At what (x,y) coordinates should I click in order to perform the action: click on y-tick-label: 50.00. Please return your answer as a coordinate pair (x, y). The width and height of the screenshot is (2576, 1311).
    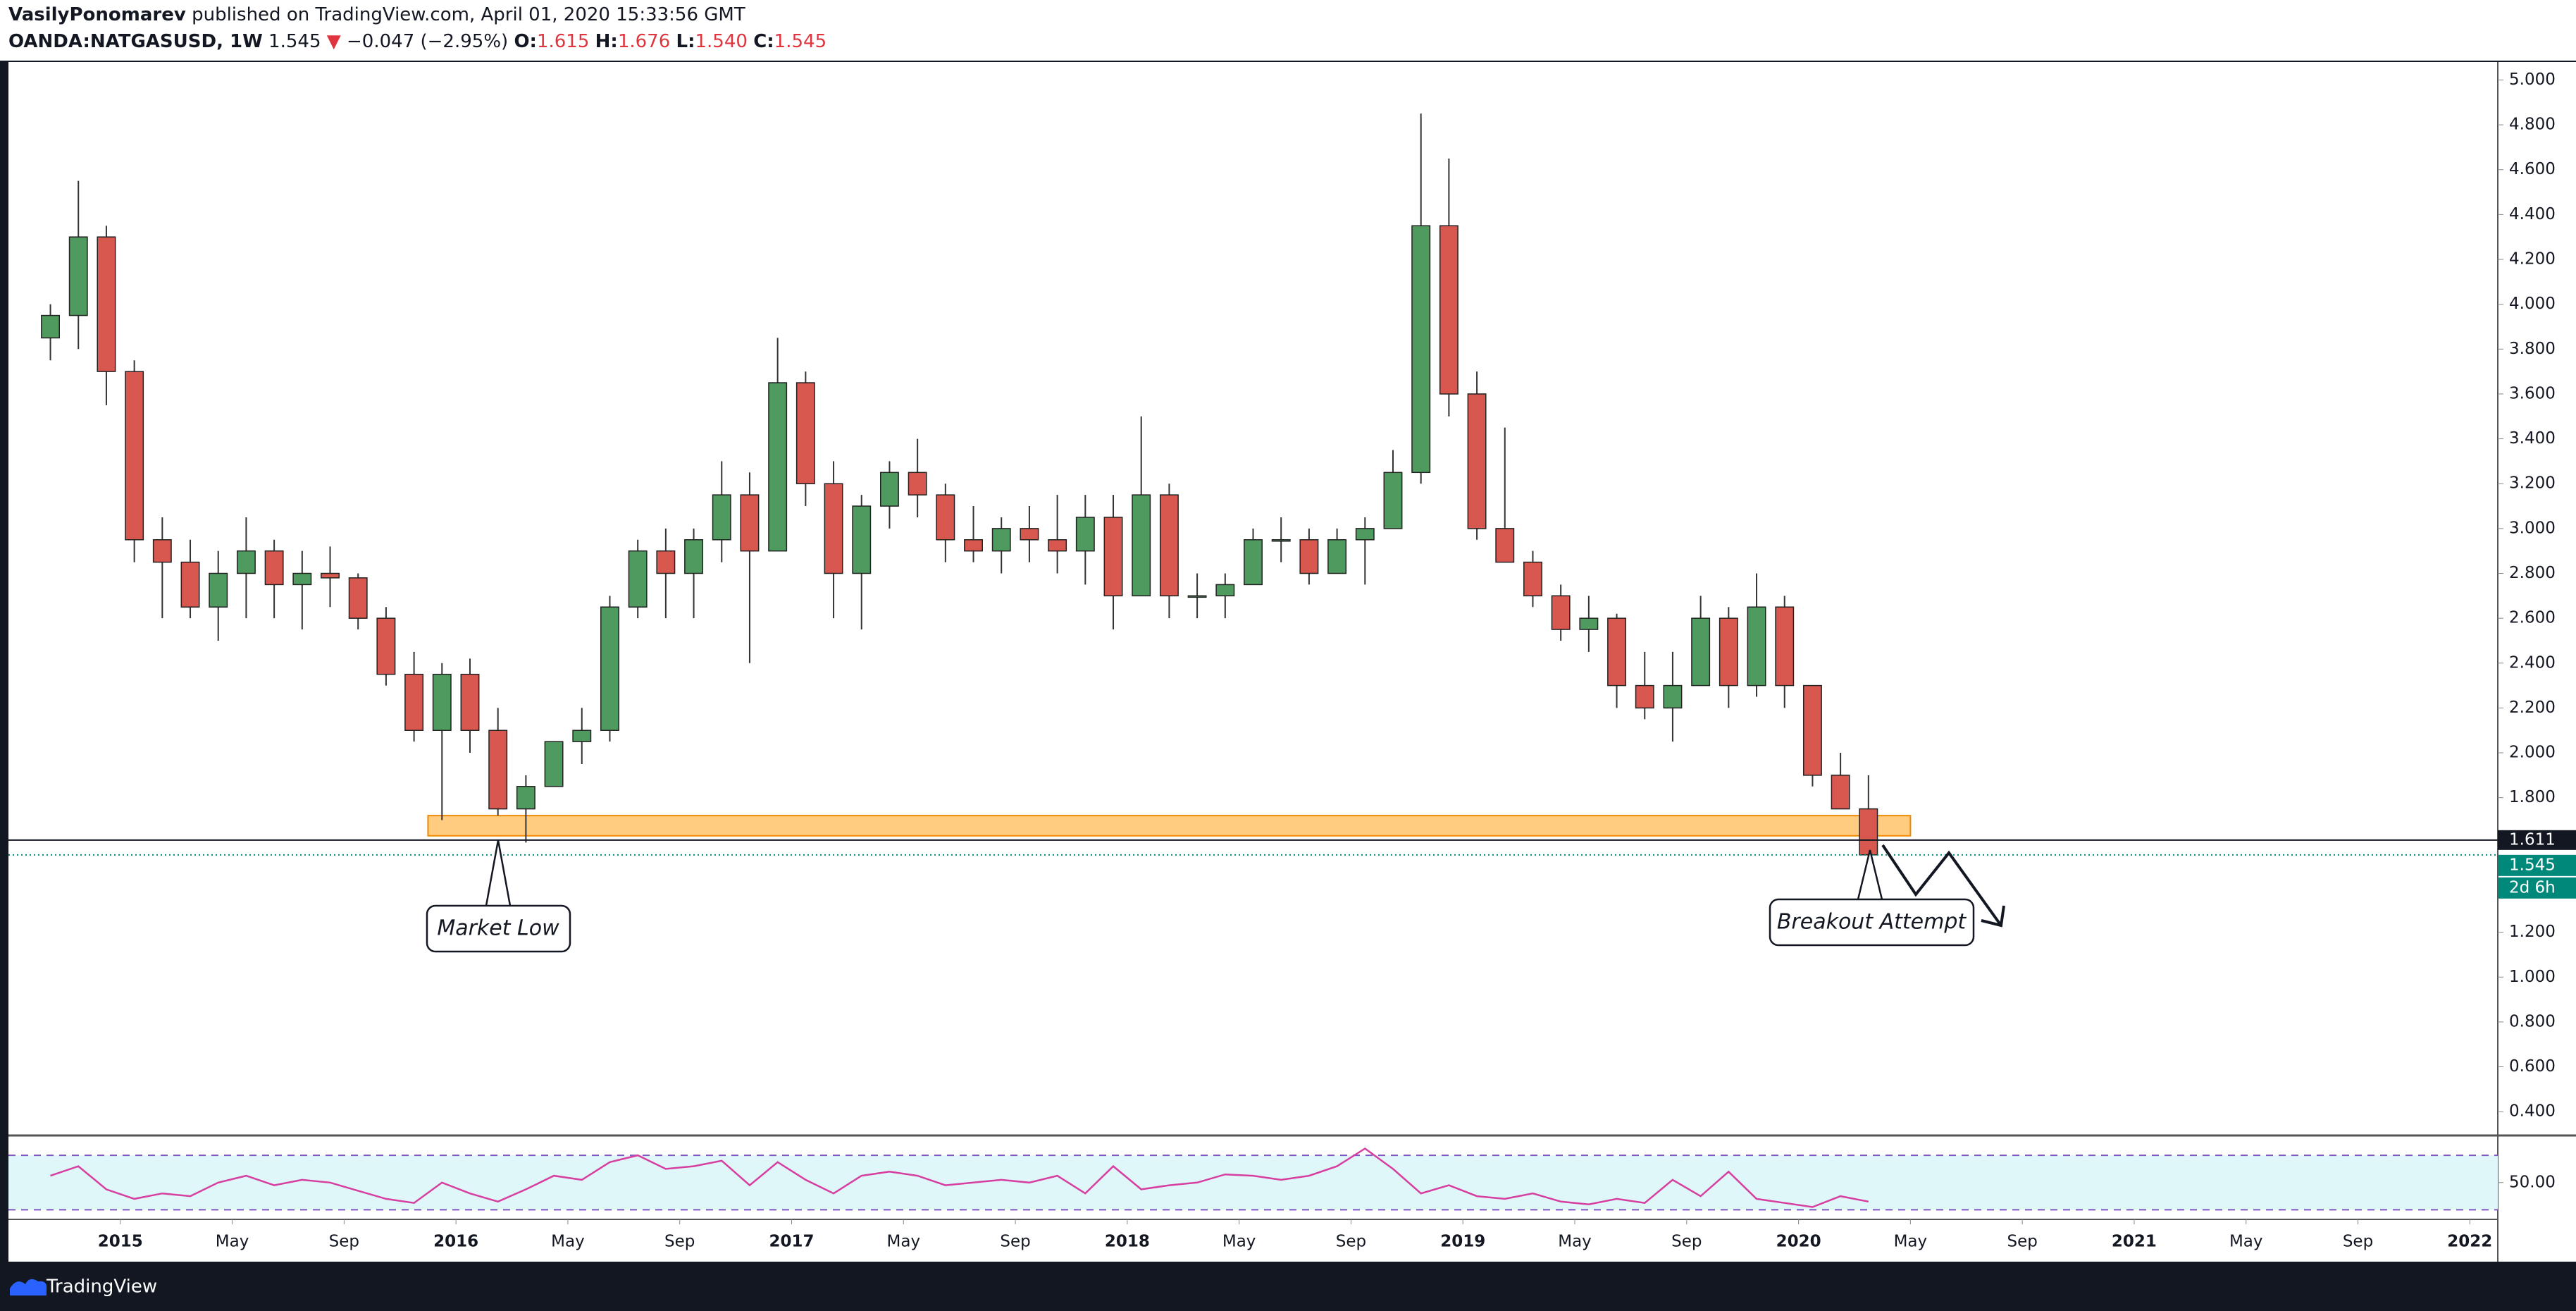
    Looking at the image, I should click on (2532, 1182).